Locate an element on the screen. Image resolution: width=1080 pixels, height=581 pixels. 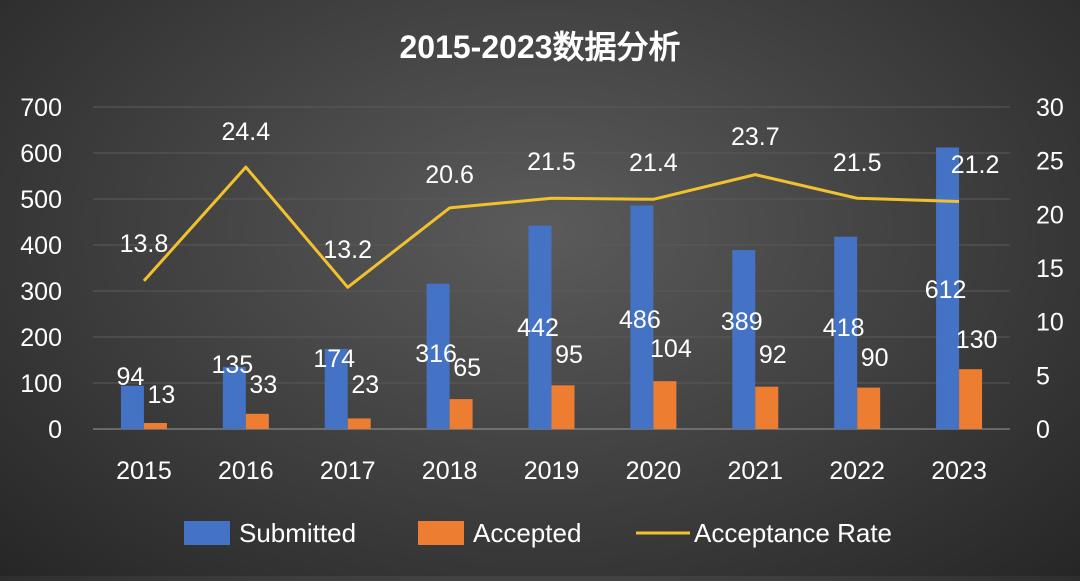
right-tick-label: 20 is located at coordinates (1050, 215).